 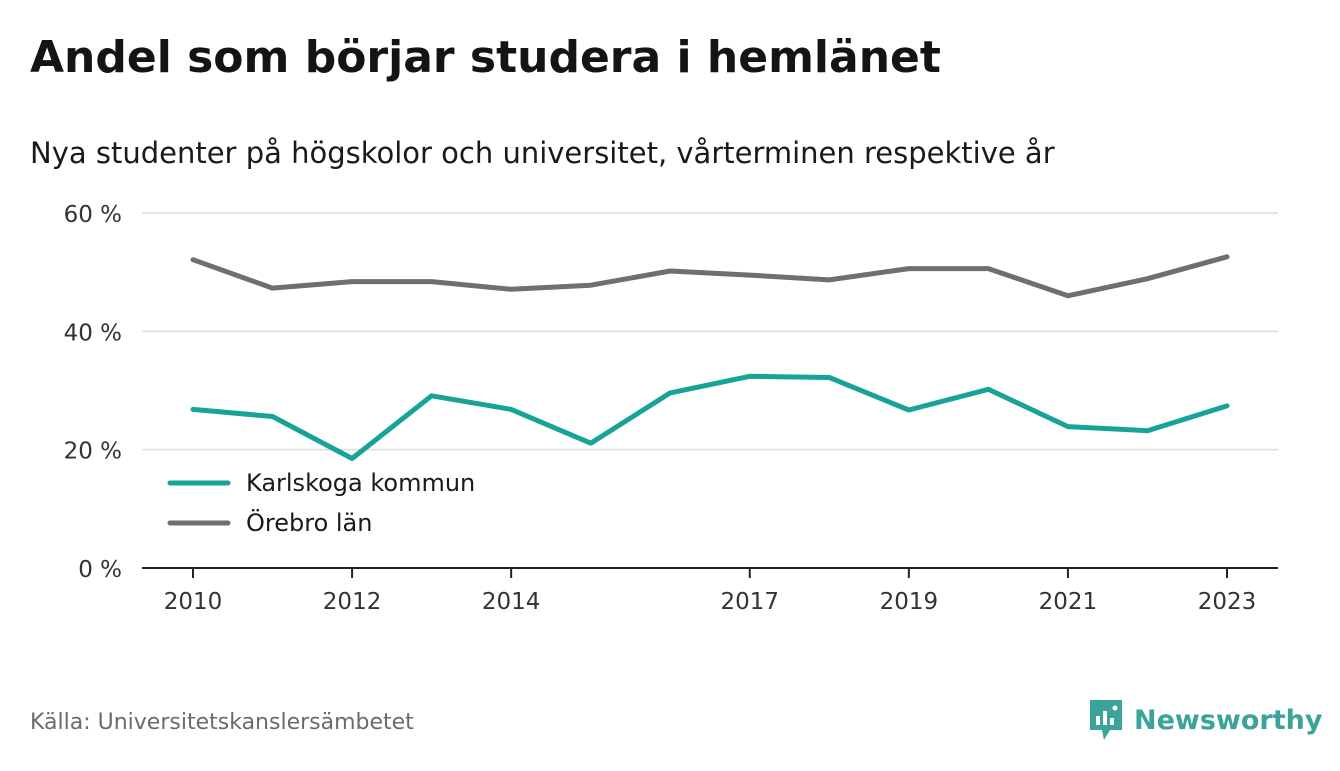 What do you see at coordinates (193, 602) in the screenshot?
I see `x-tick-label: 2010` at bounding box center [193, 602].